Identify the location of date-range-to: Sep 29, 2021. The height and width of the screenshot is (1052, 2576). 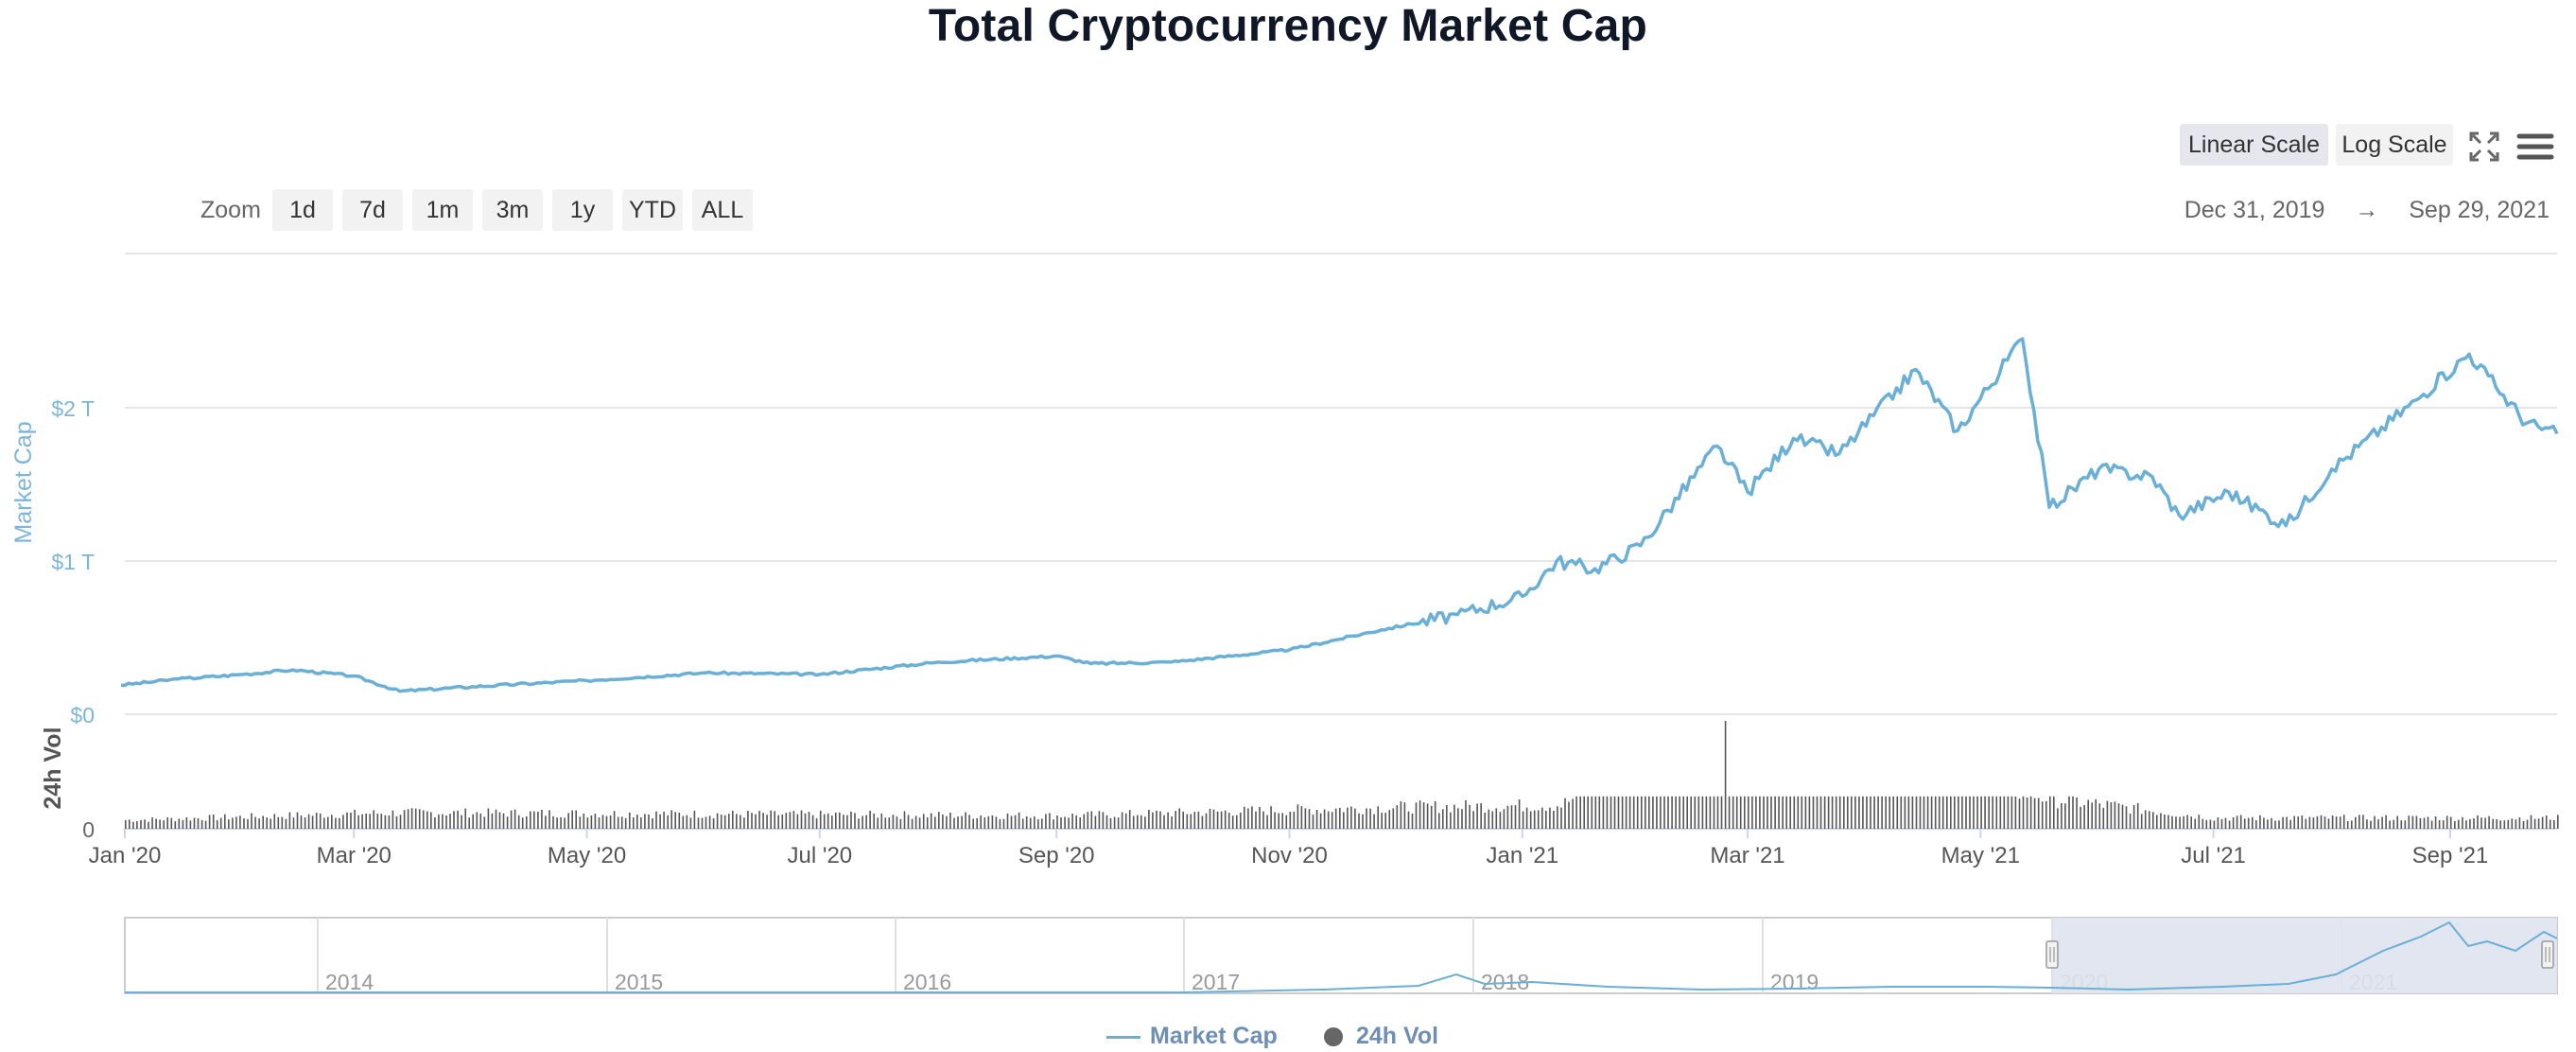
(2479, 210).